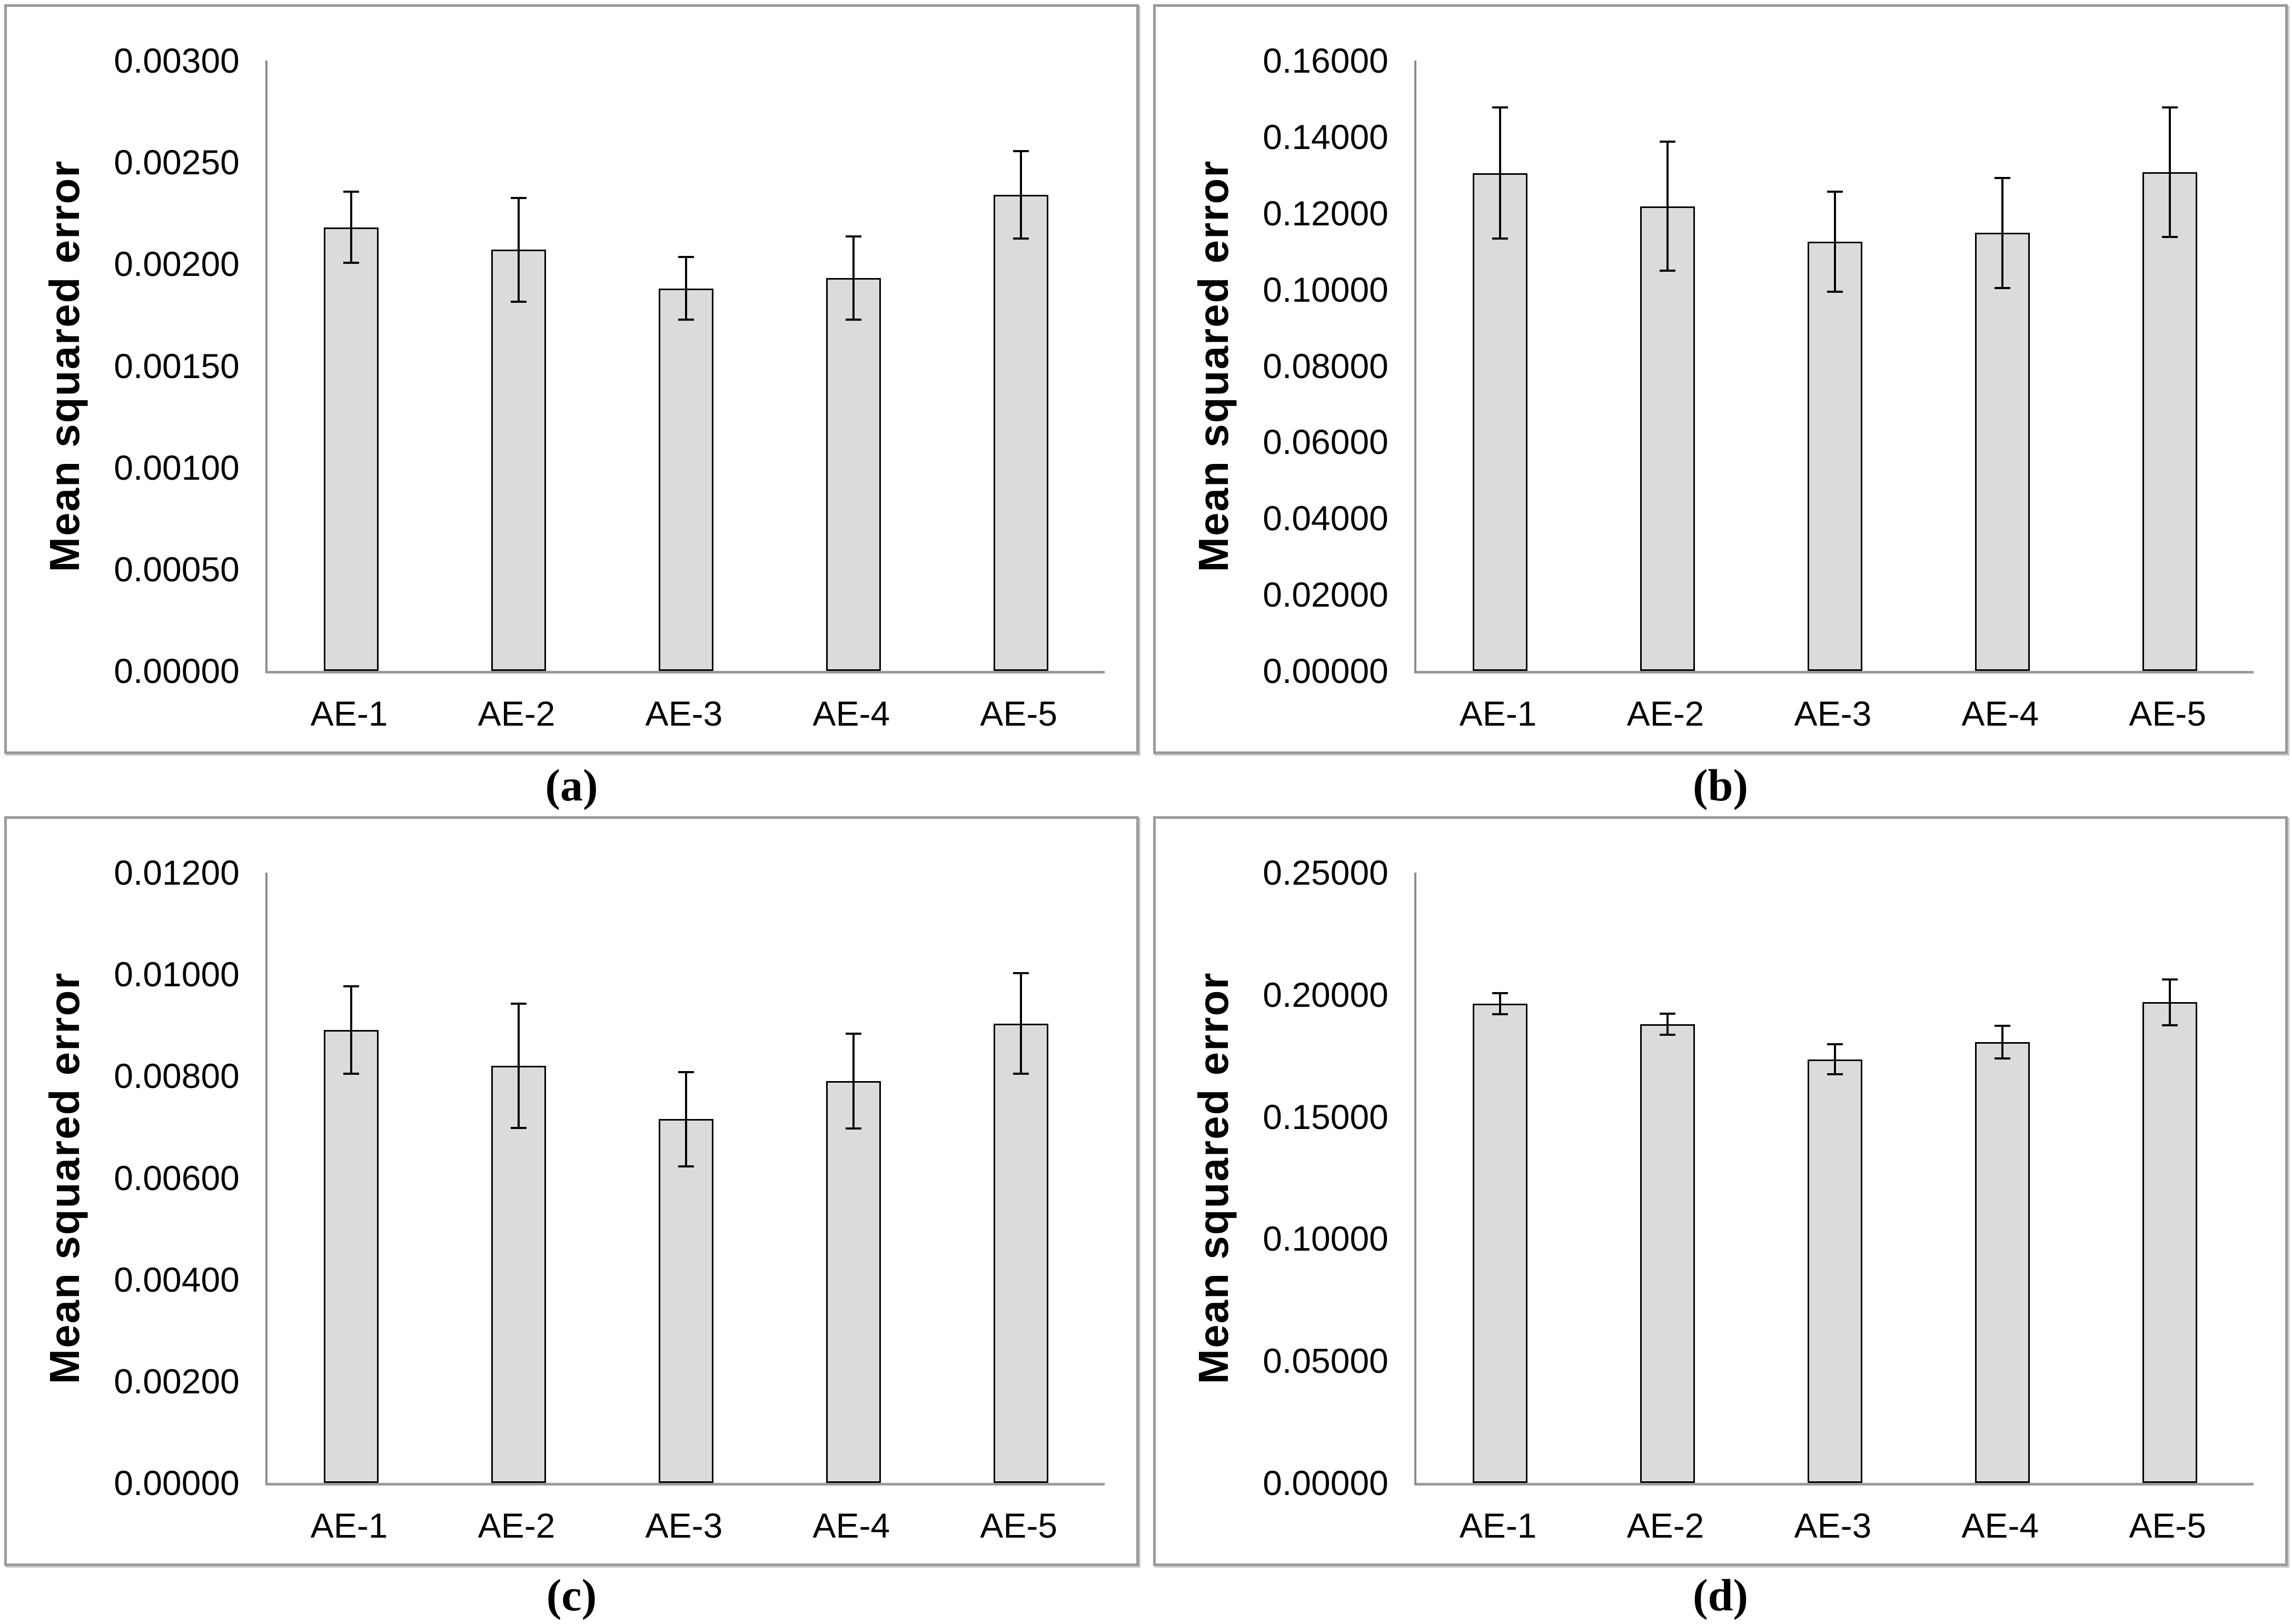 This screenshot has width=2292, height=1624. Describe the element at coordinates (177, 1177) in the screenshot. I see `y-tick-label: 0.00600` at that location.